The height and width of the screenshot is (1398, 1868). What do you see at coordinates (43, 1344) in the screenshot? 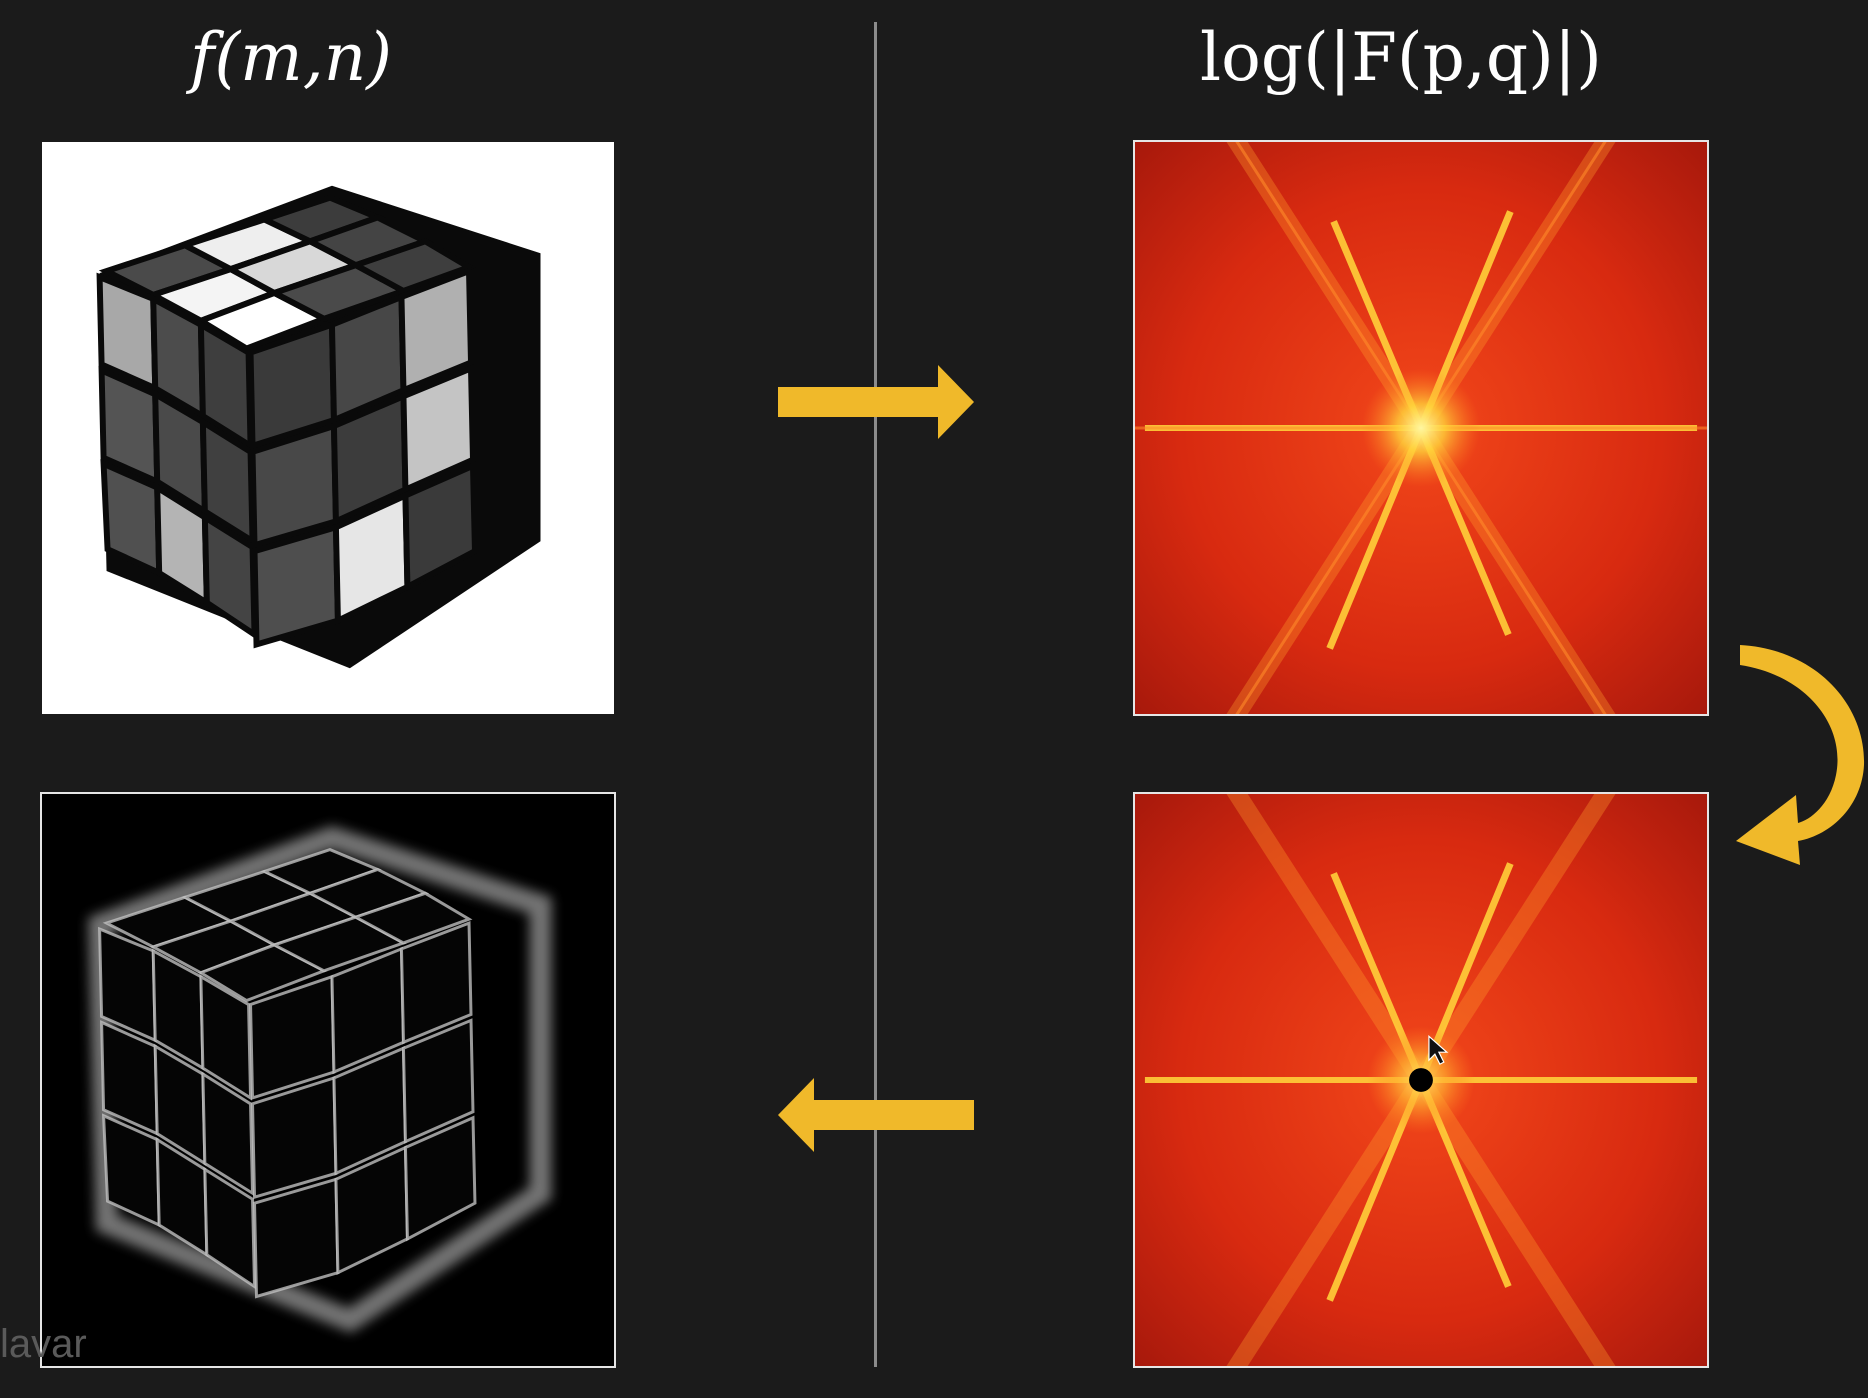
I see `watermark-text: lavar` at bounding box center [43, 1344].